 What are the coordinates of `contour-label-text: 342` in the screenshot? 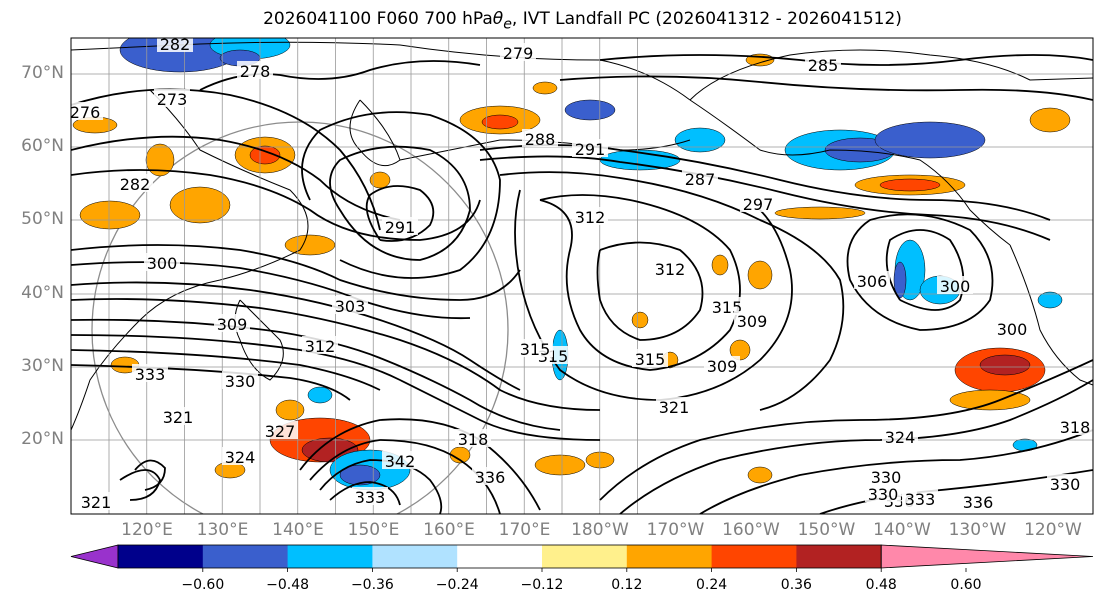 It's located at (400, 461).